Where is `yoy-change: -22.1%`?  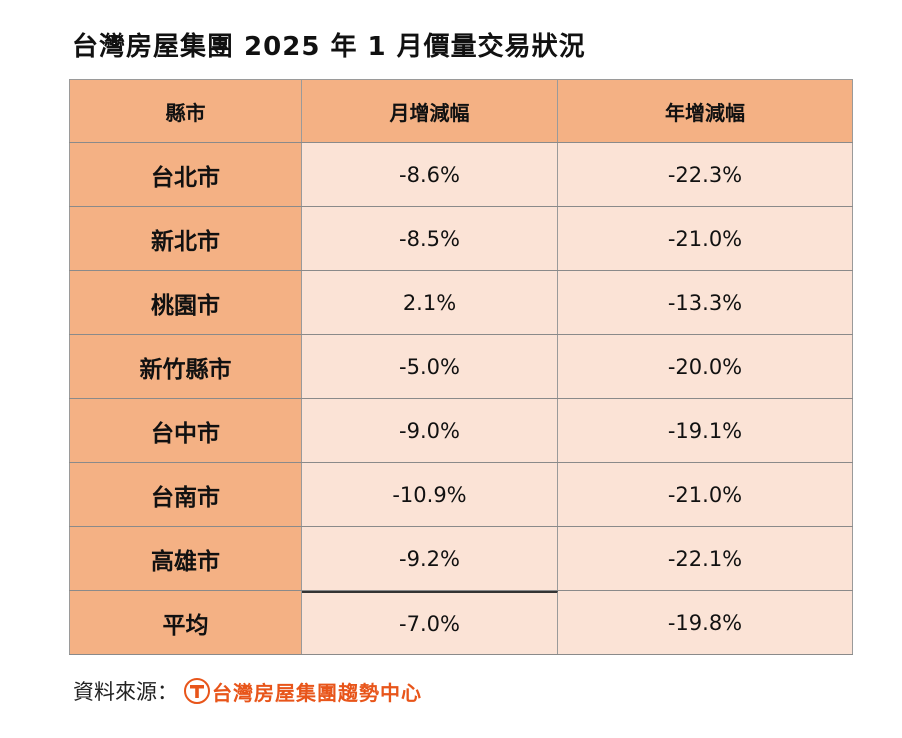
yoy-change: -22.1% is located at coordinates (705, 558).